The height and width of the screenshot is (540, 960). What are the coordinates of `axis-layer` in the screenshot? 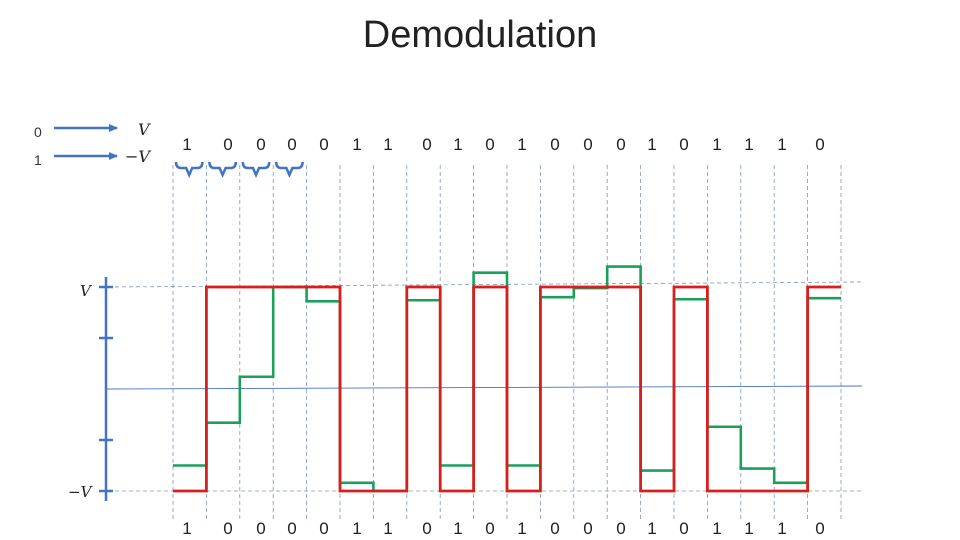 It's located at (106, 389).